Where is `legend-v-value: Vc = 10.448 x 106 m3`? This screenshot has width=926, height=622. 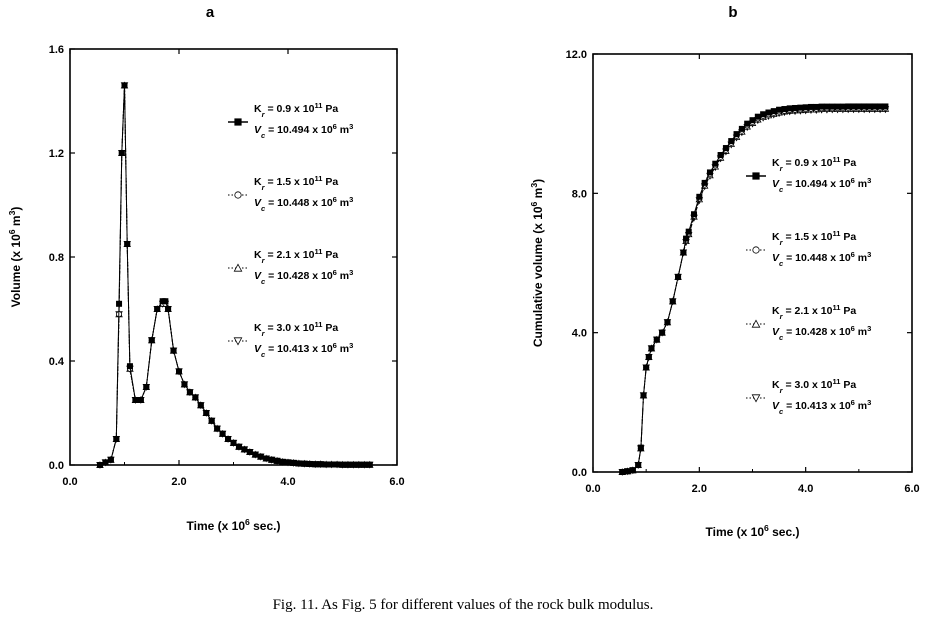
legend-v-value: Vc = 10.448 x 106 m3 is located at coordinates (303, 204).